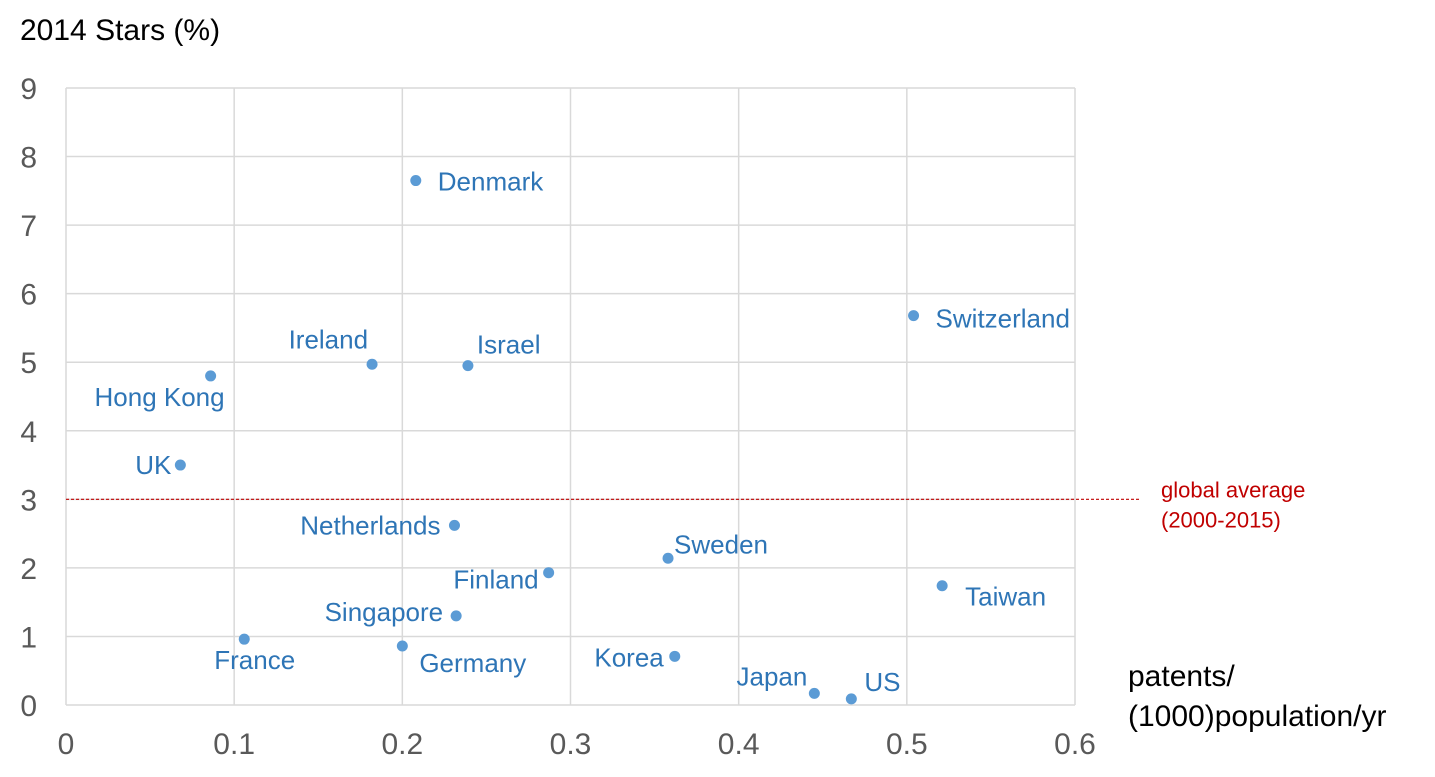 The height and width of the screenshot is (777, 1435). Describe the element at coordinates (1003, 319) in the screenshot. I see `data-label: Switzerland` at that location.